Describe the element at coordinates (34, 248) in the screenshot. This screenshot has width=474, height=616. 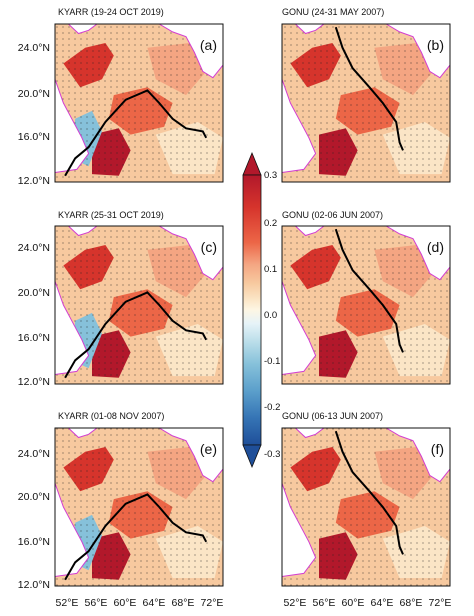
I see `lat-label-24n-row2: 24.0°N` at that location.